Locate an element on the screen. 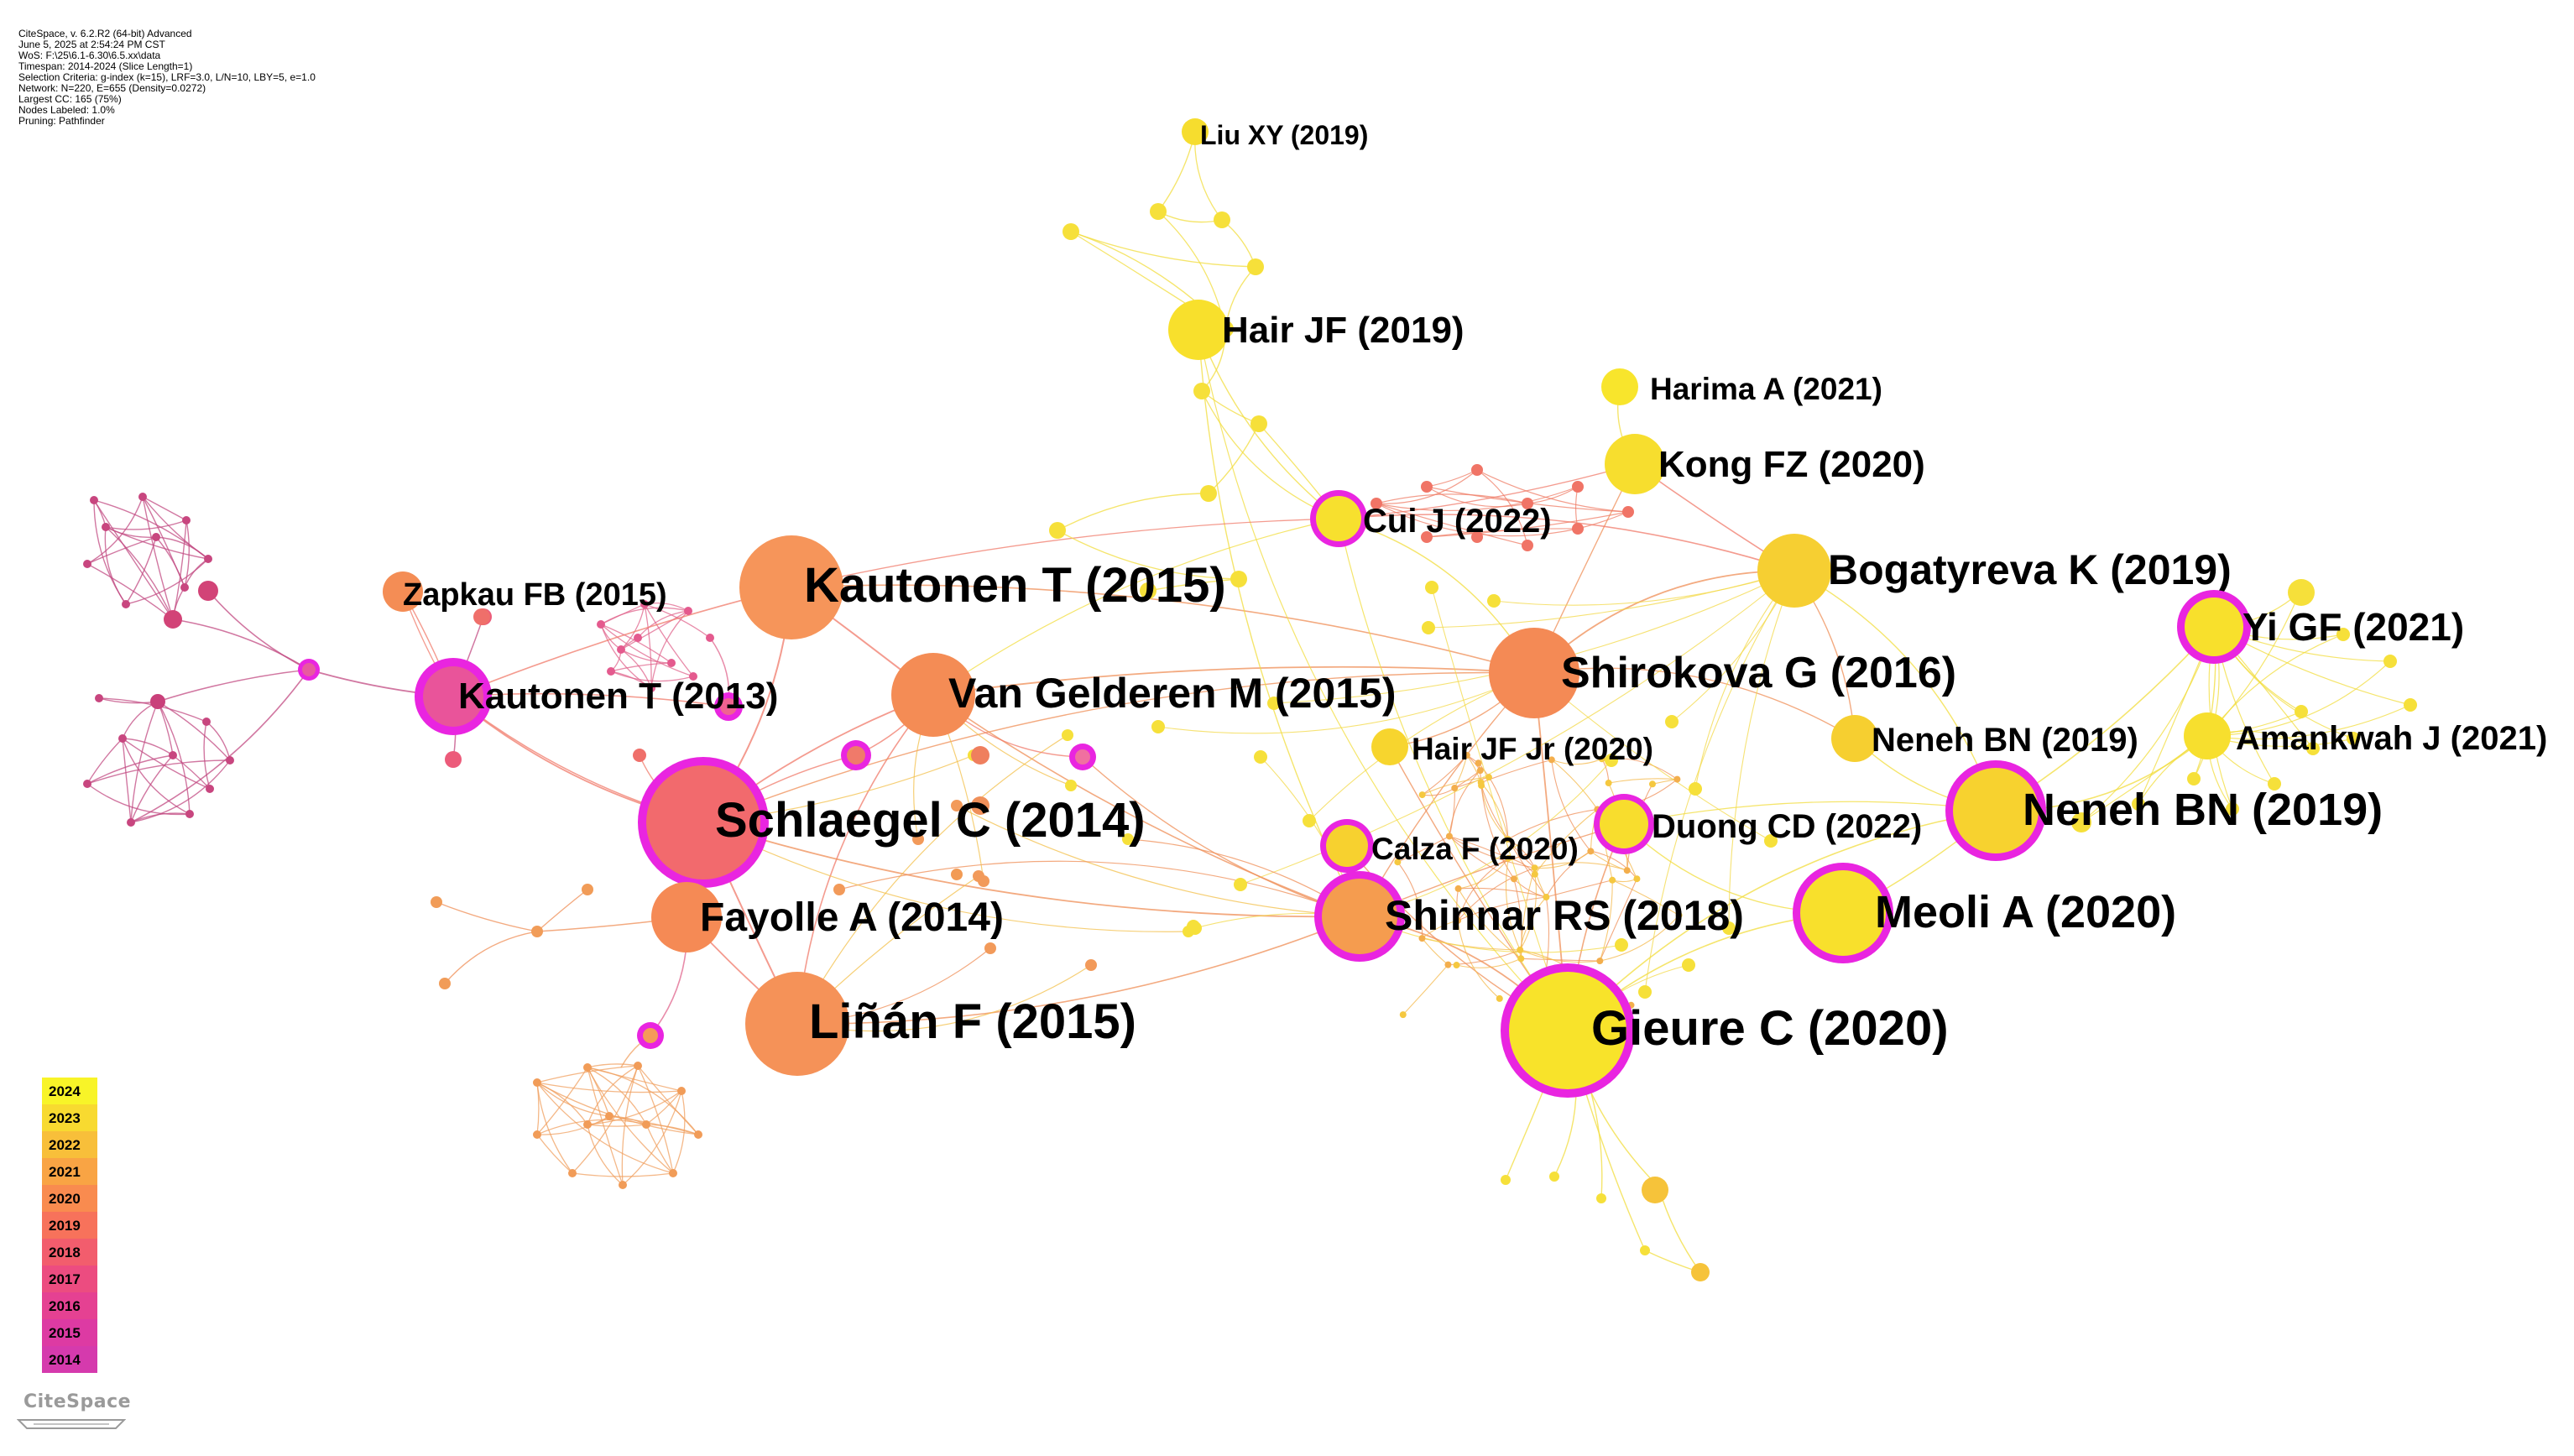 This screenshot has width=2574, height=1456. node-gieure-c-2020: Gieure C (2020) is located at coordinates (1725, 1030).